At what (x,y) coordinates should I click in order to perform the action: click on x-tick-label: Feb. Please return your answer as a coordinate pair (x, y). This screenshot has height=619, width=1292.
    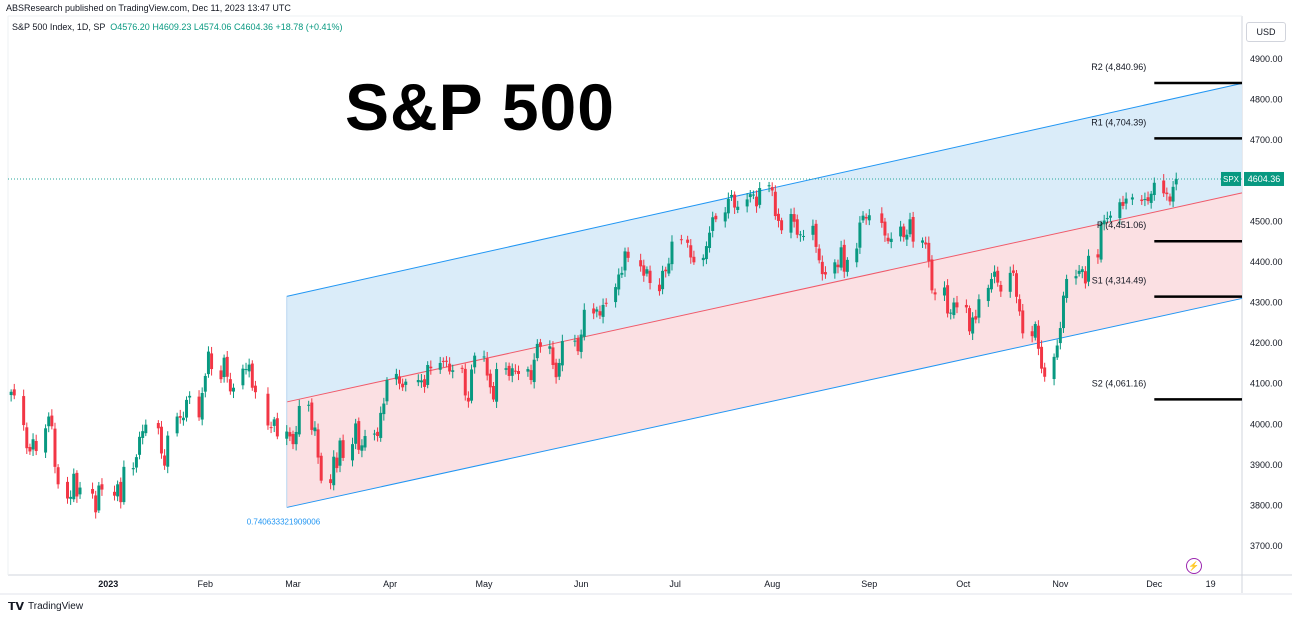
    Looking at the image, I should click on (206, 584).